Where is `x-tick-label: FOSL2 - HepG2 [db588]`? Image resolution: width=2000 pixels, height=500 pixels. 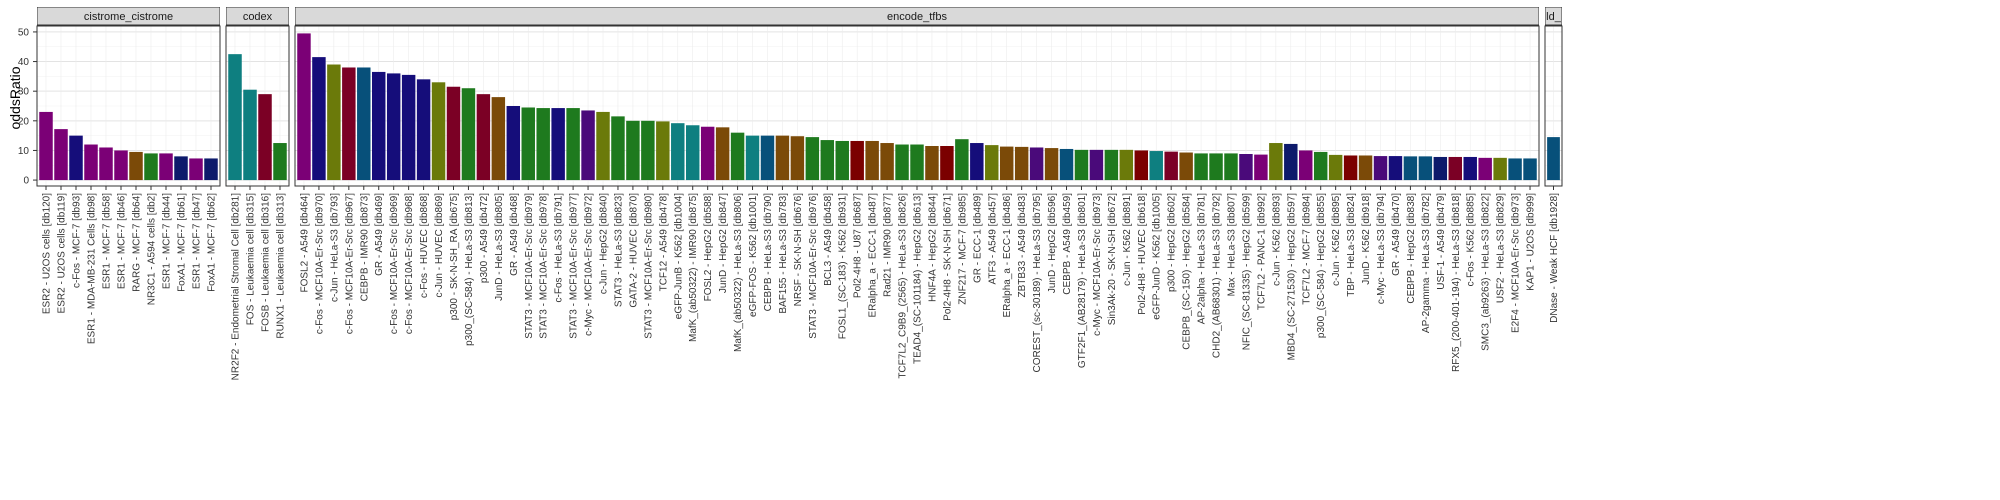
x-tick-label: FOSL2 - HepG2 [db588] is located at coordinates (708, 247).